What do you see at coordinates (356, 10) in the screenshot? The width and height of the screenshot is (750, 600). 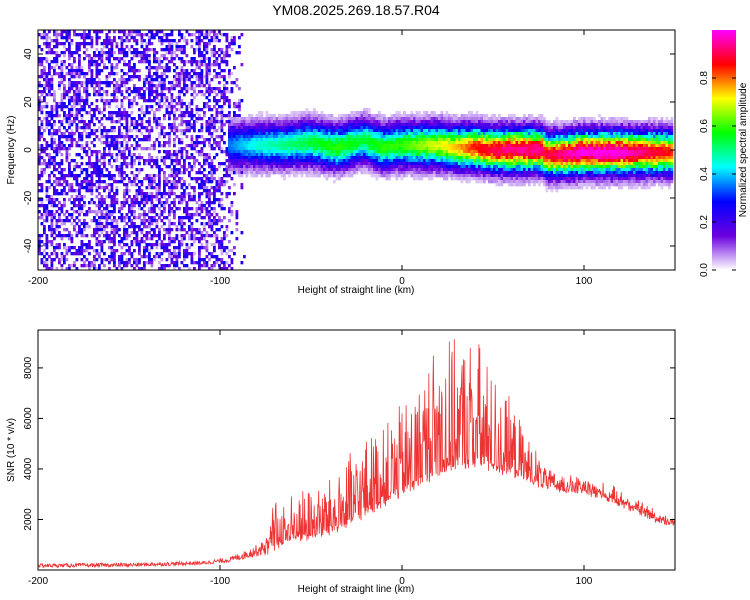 I see `chart-title: YM08.2025.269.18.57.R04` at bounding box center [356, 10].